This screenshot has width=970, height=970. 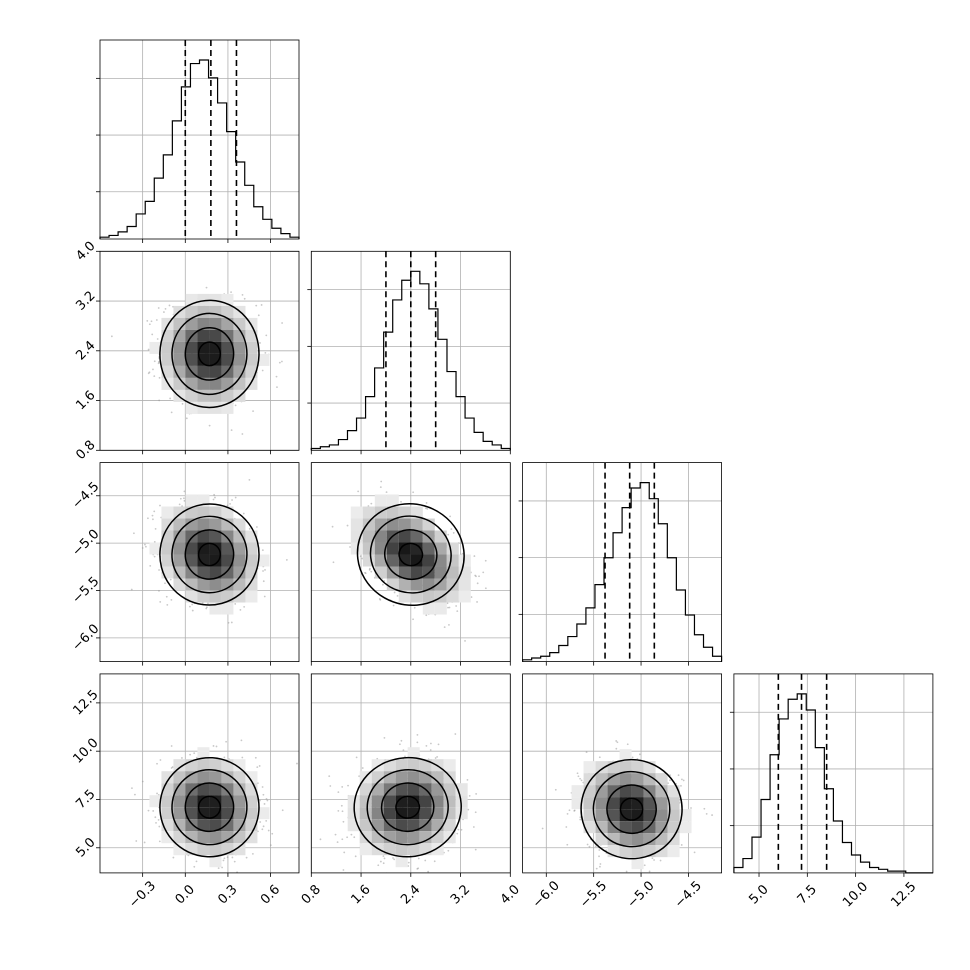 What do you see at coordinates (85, 450) in the screenshot?
I see `y-tick-label: 0.8` at bounding box center [85, 450].